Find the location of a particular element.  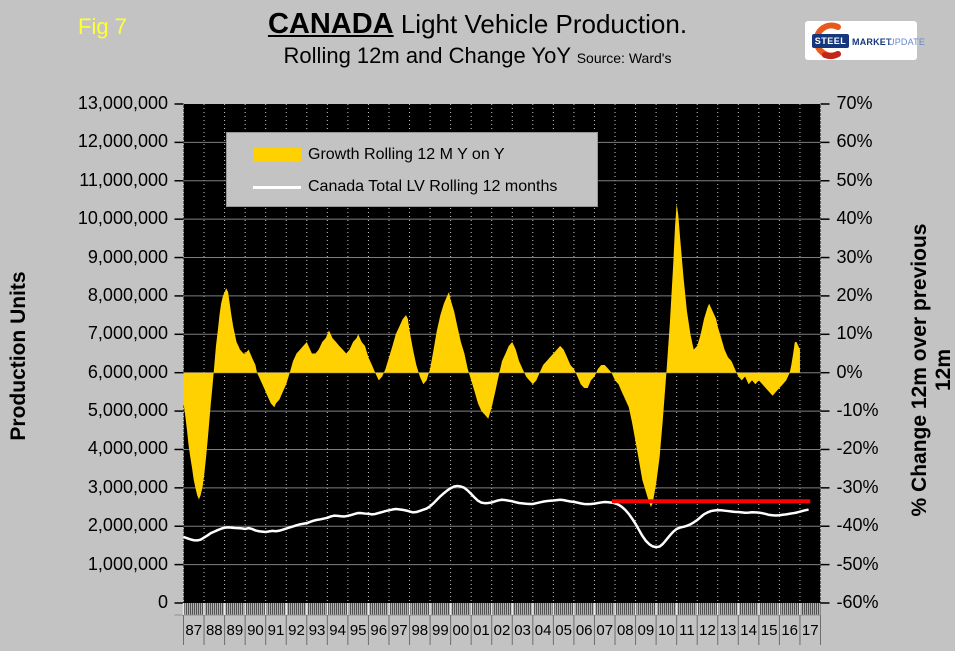

x-axis-year-label: 11 is located at coordinates (687, 630).